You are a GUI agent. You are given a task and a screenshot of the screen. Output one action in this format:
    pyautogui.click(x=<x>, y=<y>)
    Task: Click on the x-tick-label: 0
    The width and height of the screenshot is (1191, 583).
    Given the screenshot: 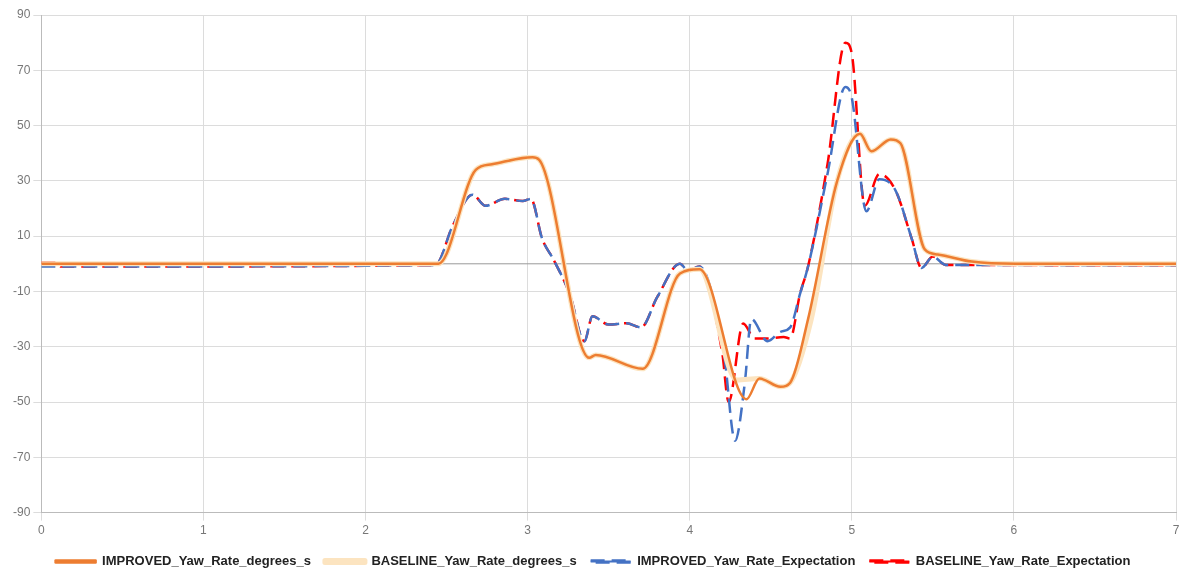 What is the action you would take?
    pyautogui.click(x=41, y=530)
    